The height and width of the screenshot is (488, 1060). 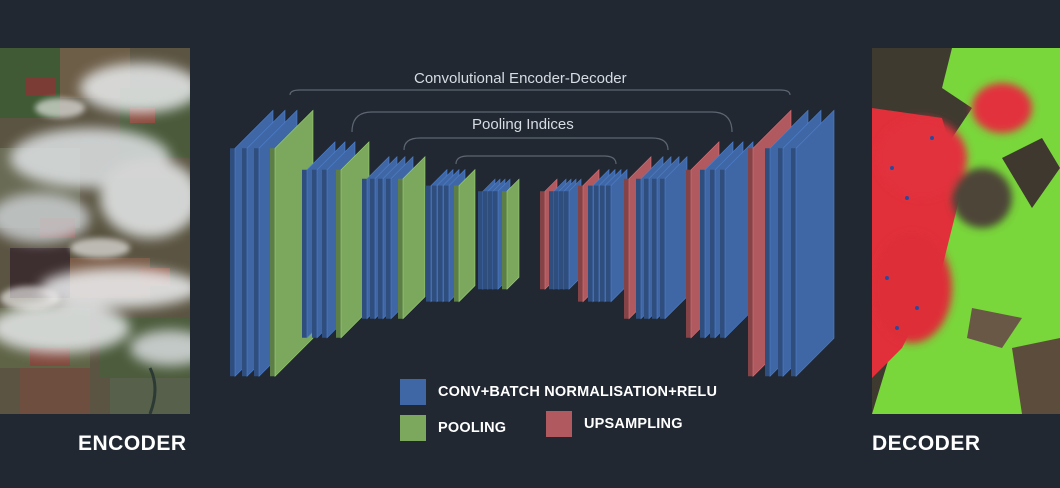 What do you see at coordinates (413, 428) in the screenshot?
I see `pooling-swatch` at bounding box center [413, 428].